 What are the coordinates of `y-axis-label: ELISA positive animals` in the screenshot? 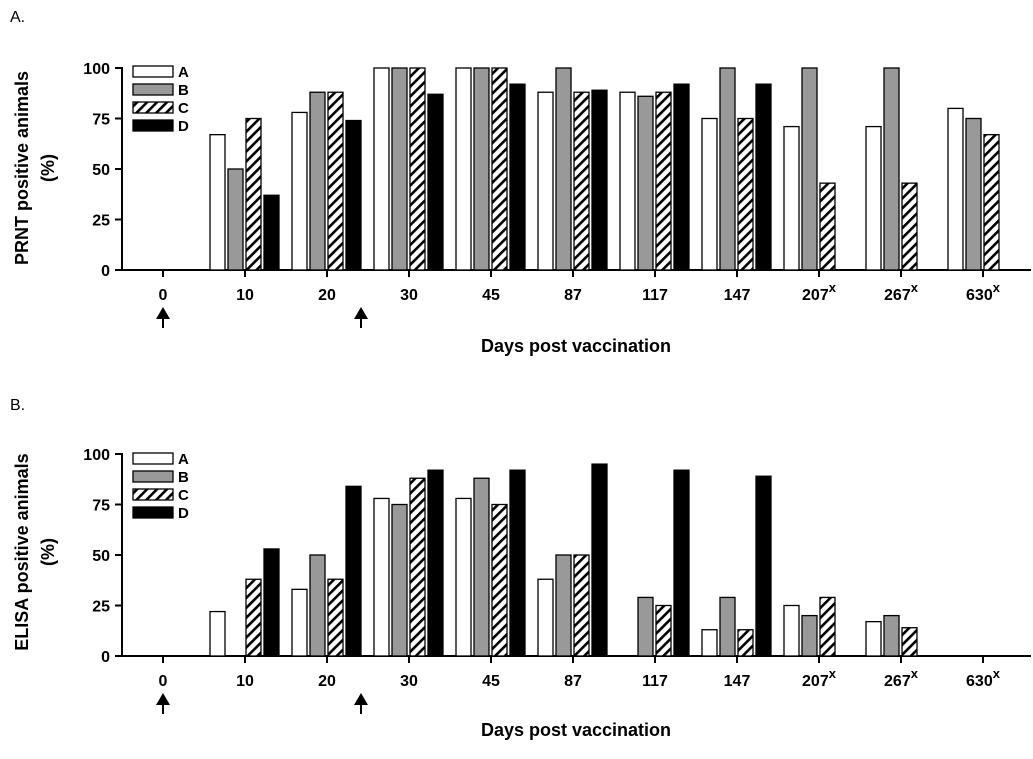 It's located at (22, 551).